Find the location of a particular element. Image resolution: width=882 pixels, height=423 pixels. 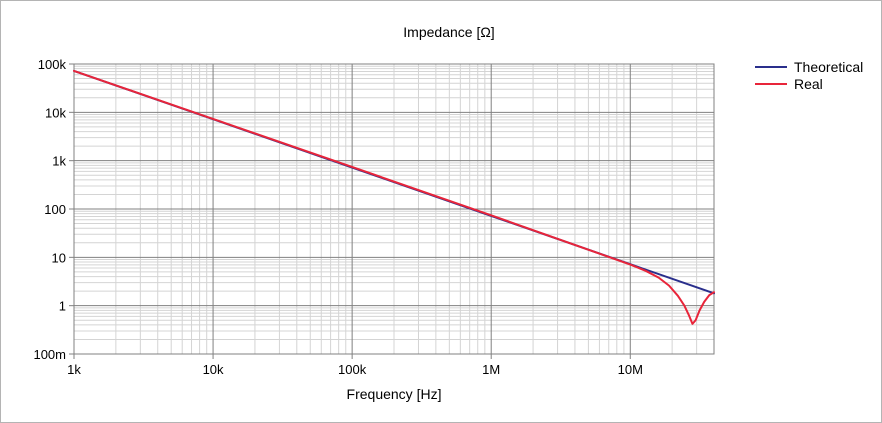

legend-label-theoretical: Theoretical is located at coordinates (828, 67).